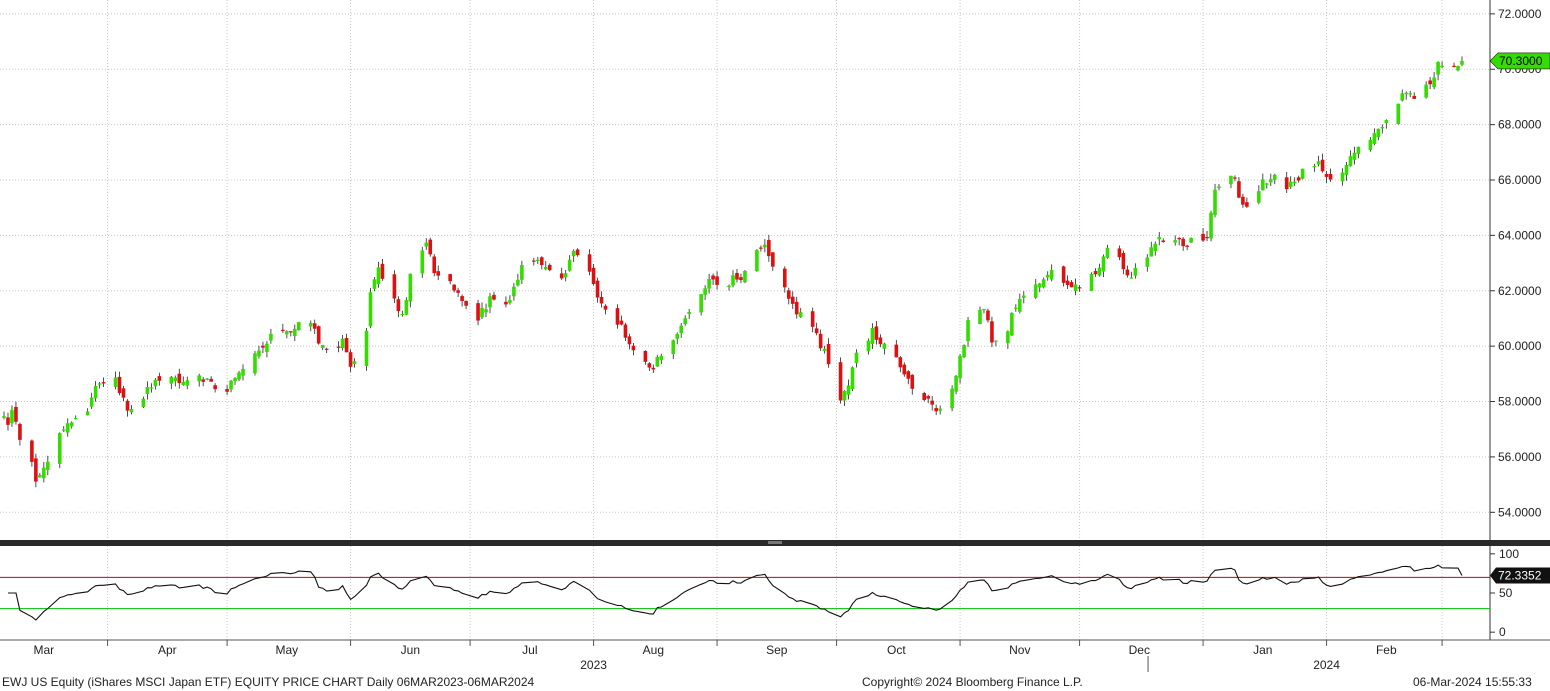  I want to click on indicator-value-badge: 72.3352, so click(1520, 575).